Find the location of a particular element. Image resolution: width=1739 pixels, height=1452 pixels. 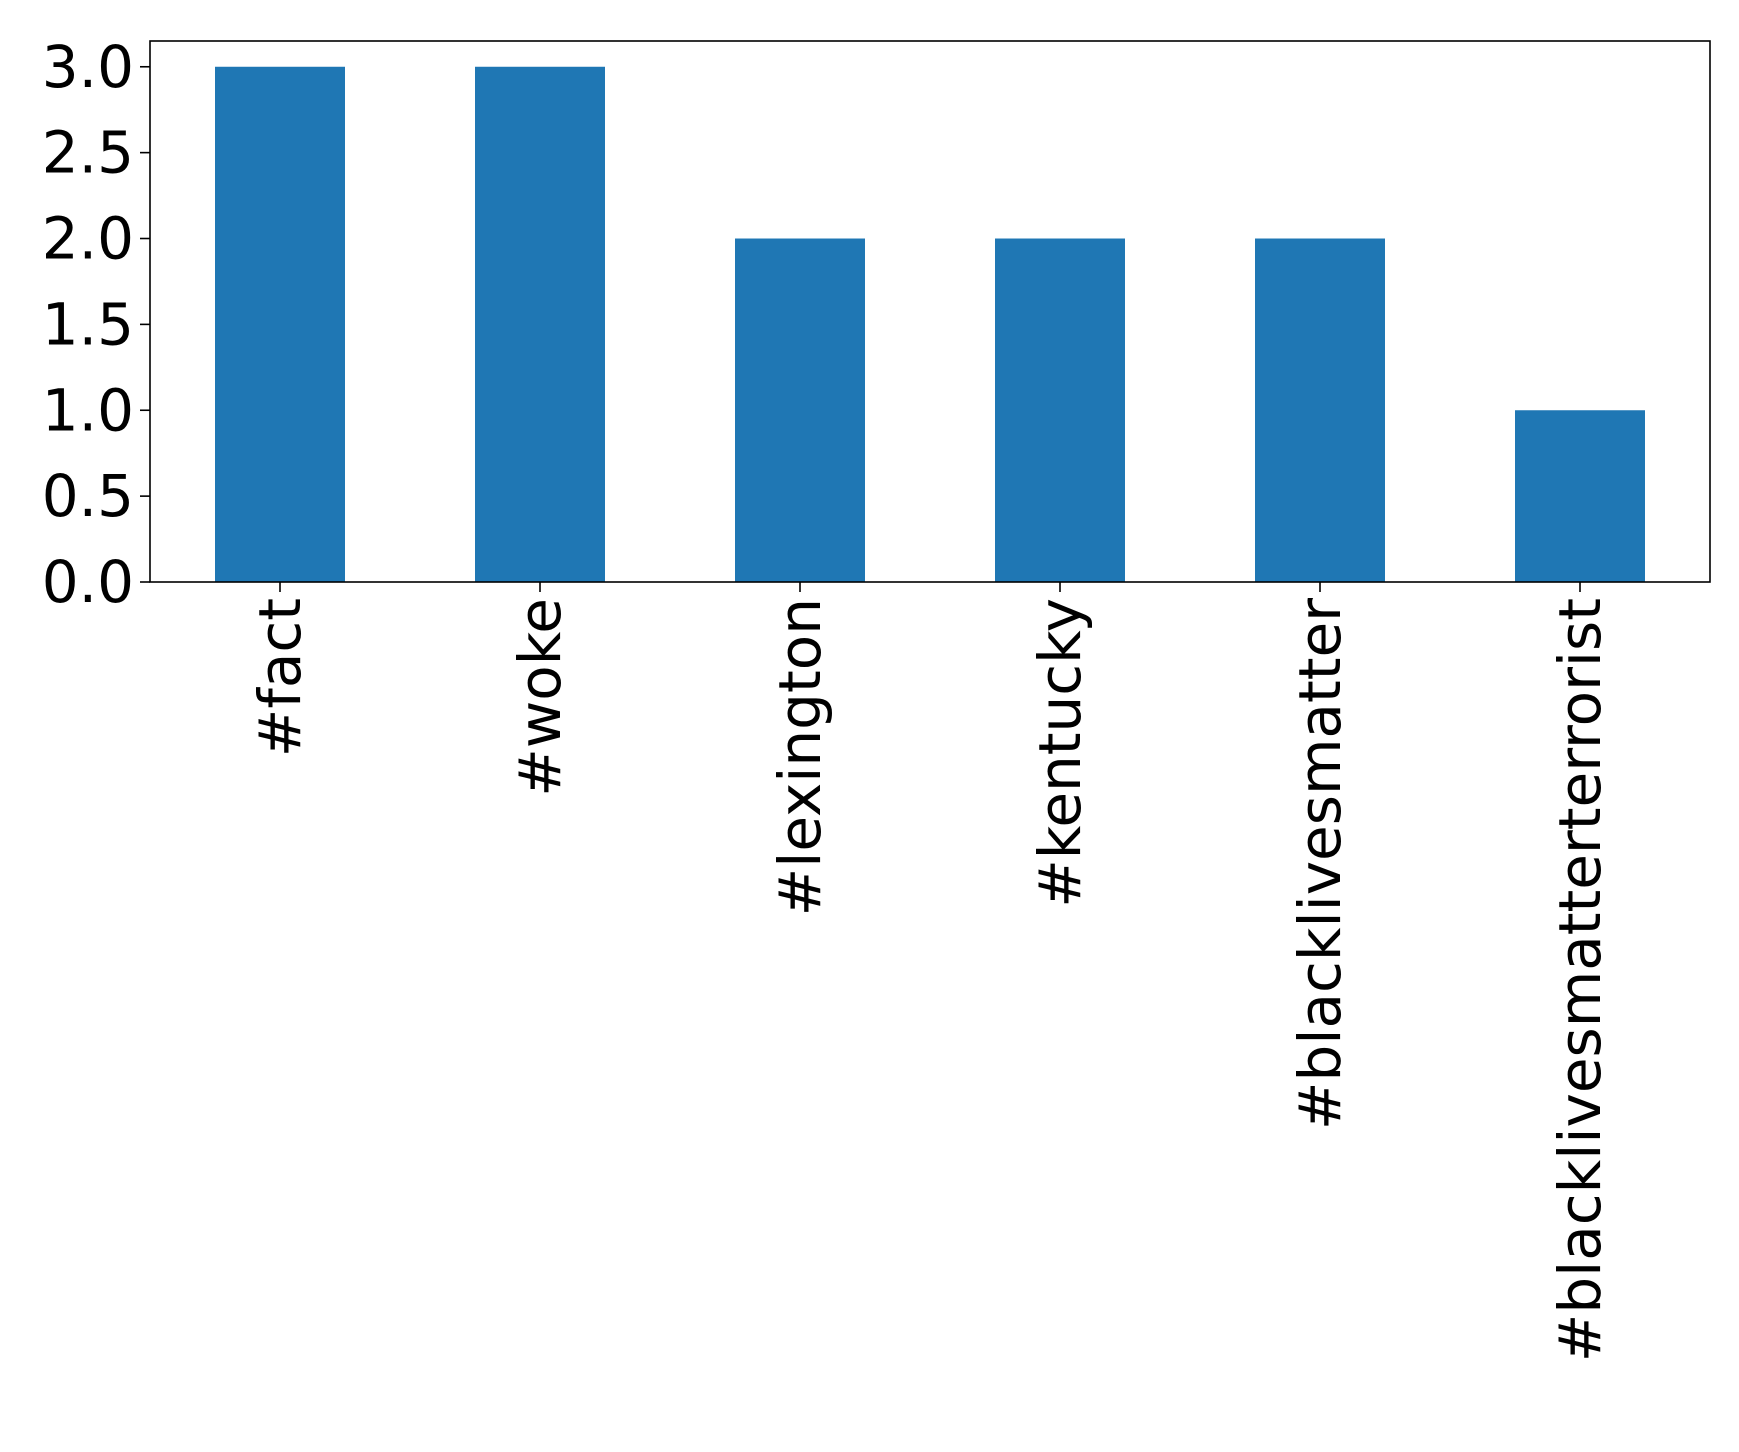

y-tick-label-2: 1.0 is located at coordinates (88, 410).